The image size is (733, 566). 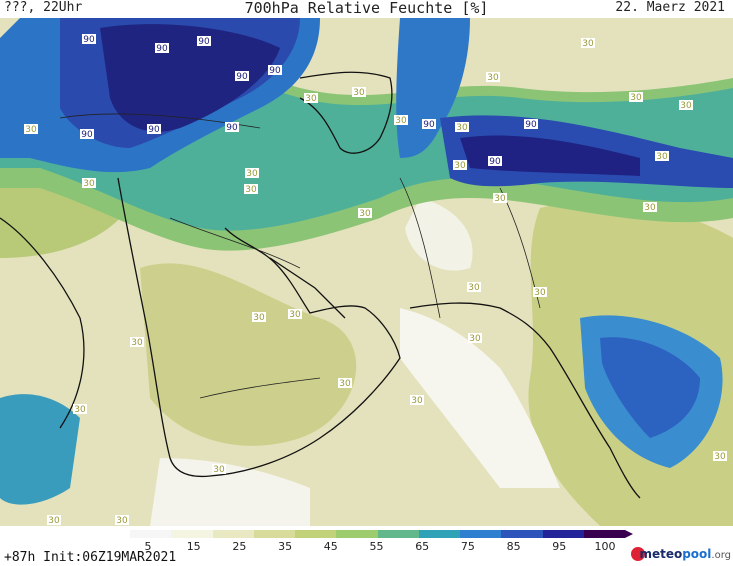 I want to click on map-title: 700hPa Relative Feuchte [%], so click(x=366, y=8).